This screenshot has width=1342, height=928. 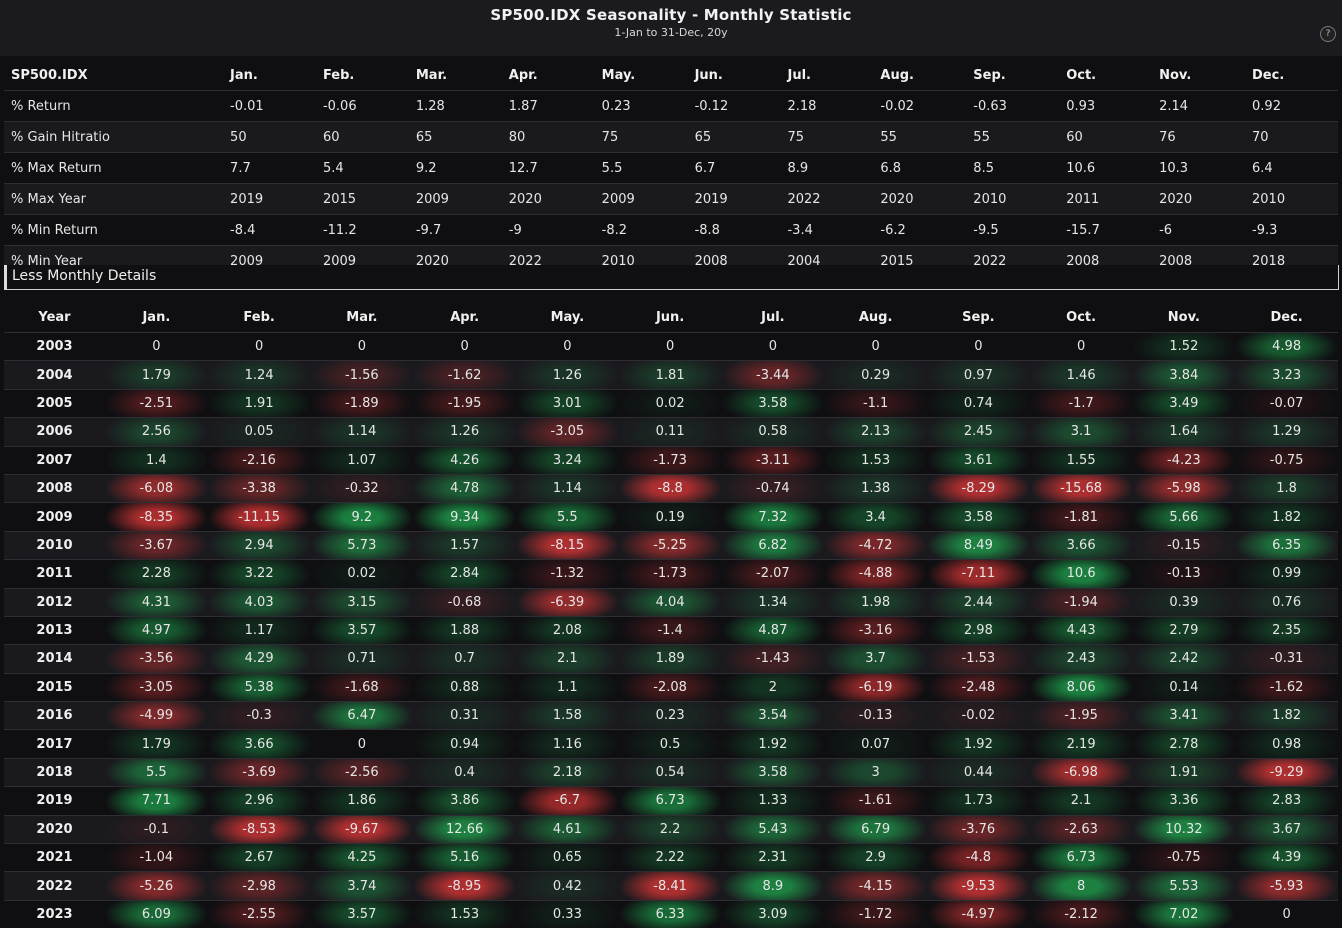 I want to click on return-cell: -2.98, so click(x=259, y=886).